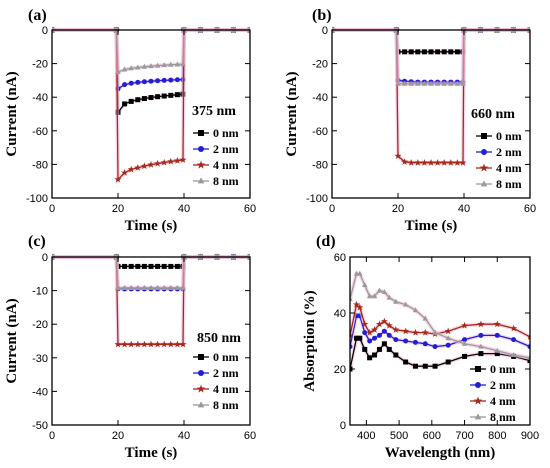  What do you see at coordinates (509, 136) in the screenshot?
I see `legend-label: 0 nm` at bounding box center [509, 136].